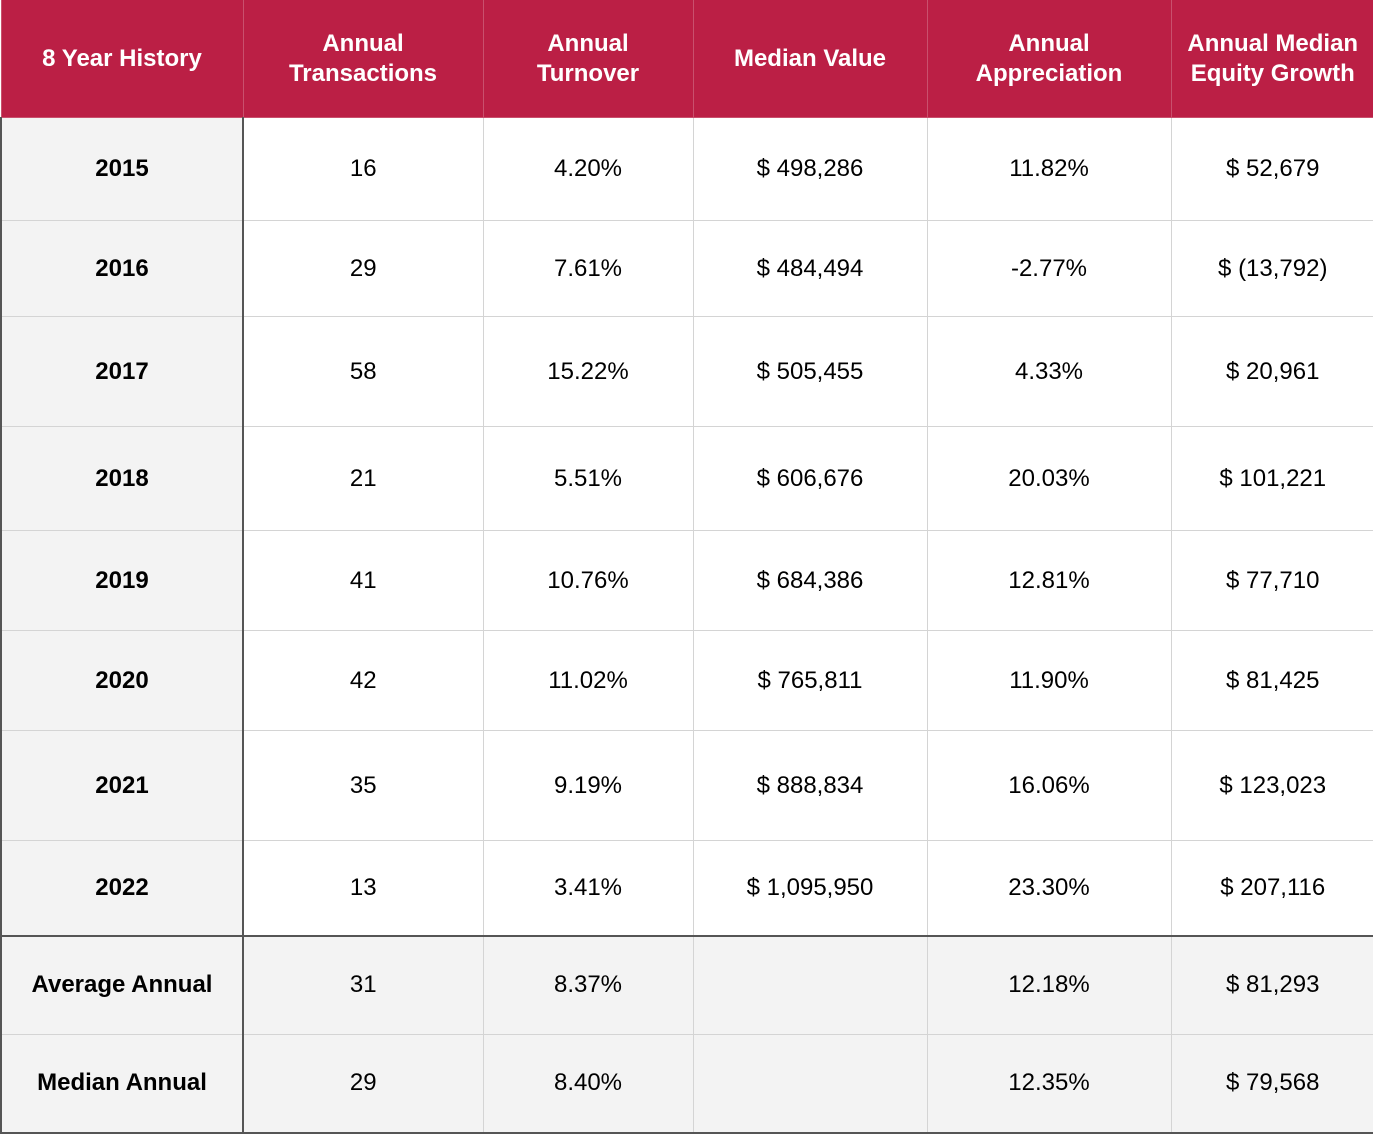 Image resolution: width=1373 pixels, height=1134 pixels. I want to click on cell-turnover: 5.51%, so click(588, 478).